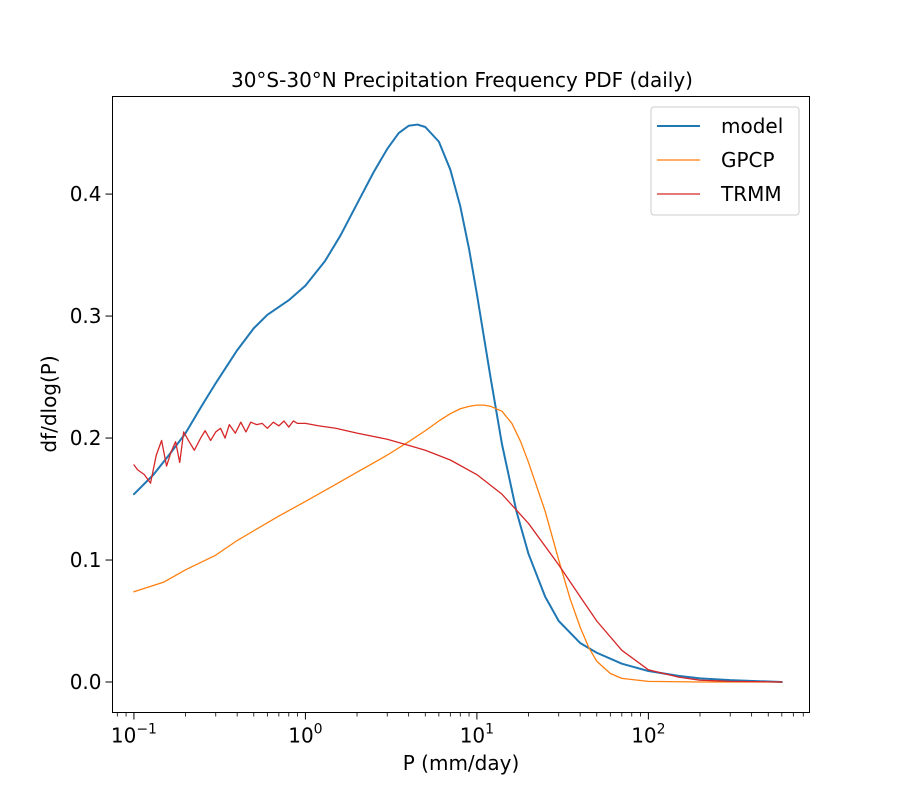 The height and width of the screenshot is (800, 900). I want to click on legend-label-trmm: TRMM, so click(751, 194).